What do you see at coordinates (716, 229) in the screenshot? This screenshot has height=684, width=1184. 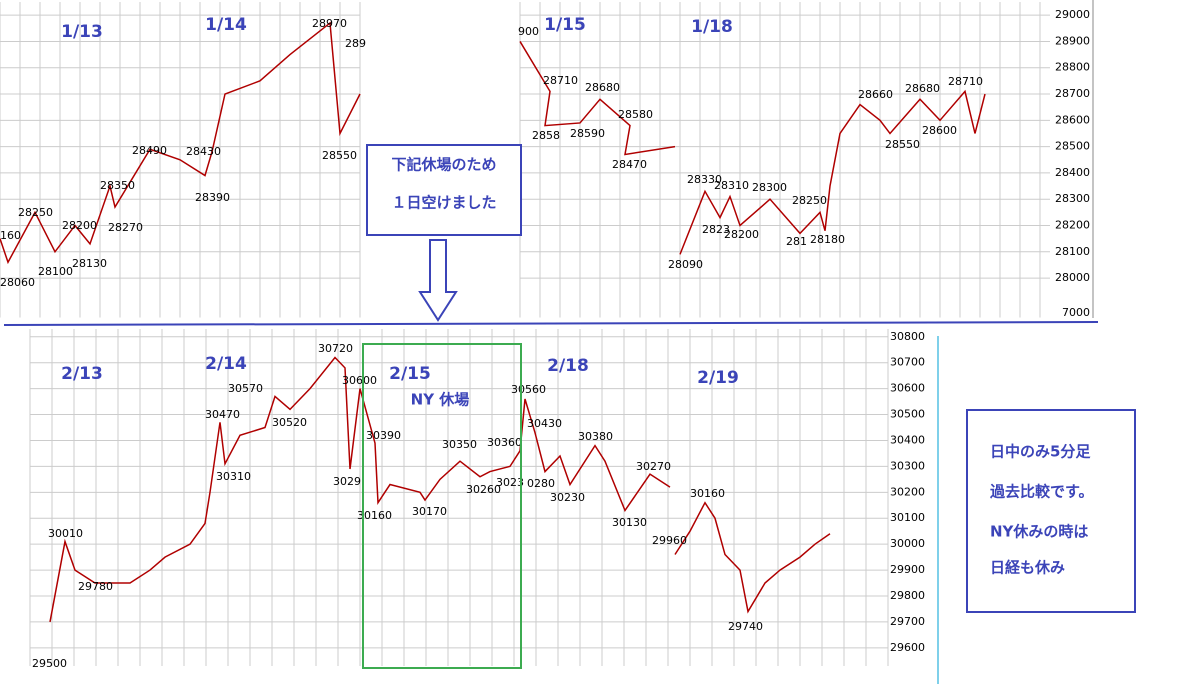 I see `price-label: 2823` at bounding box center [716, 229].